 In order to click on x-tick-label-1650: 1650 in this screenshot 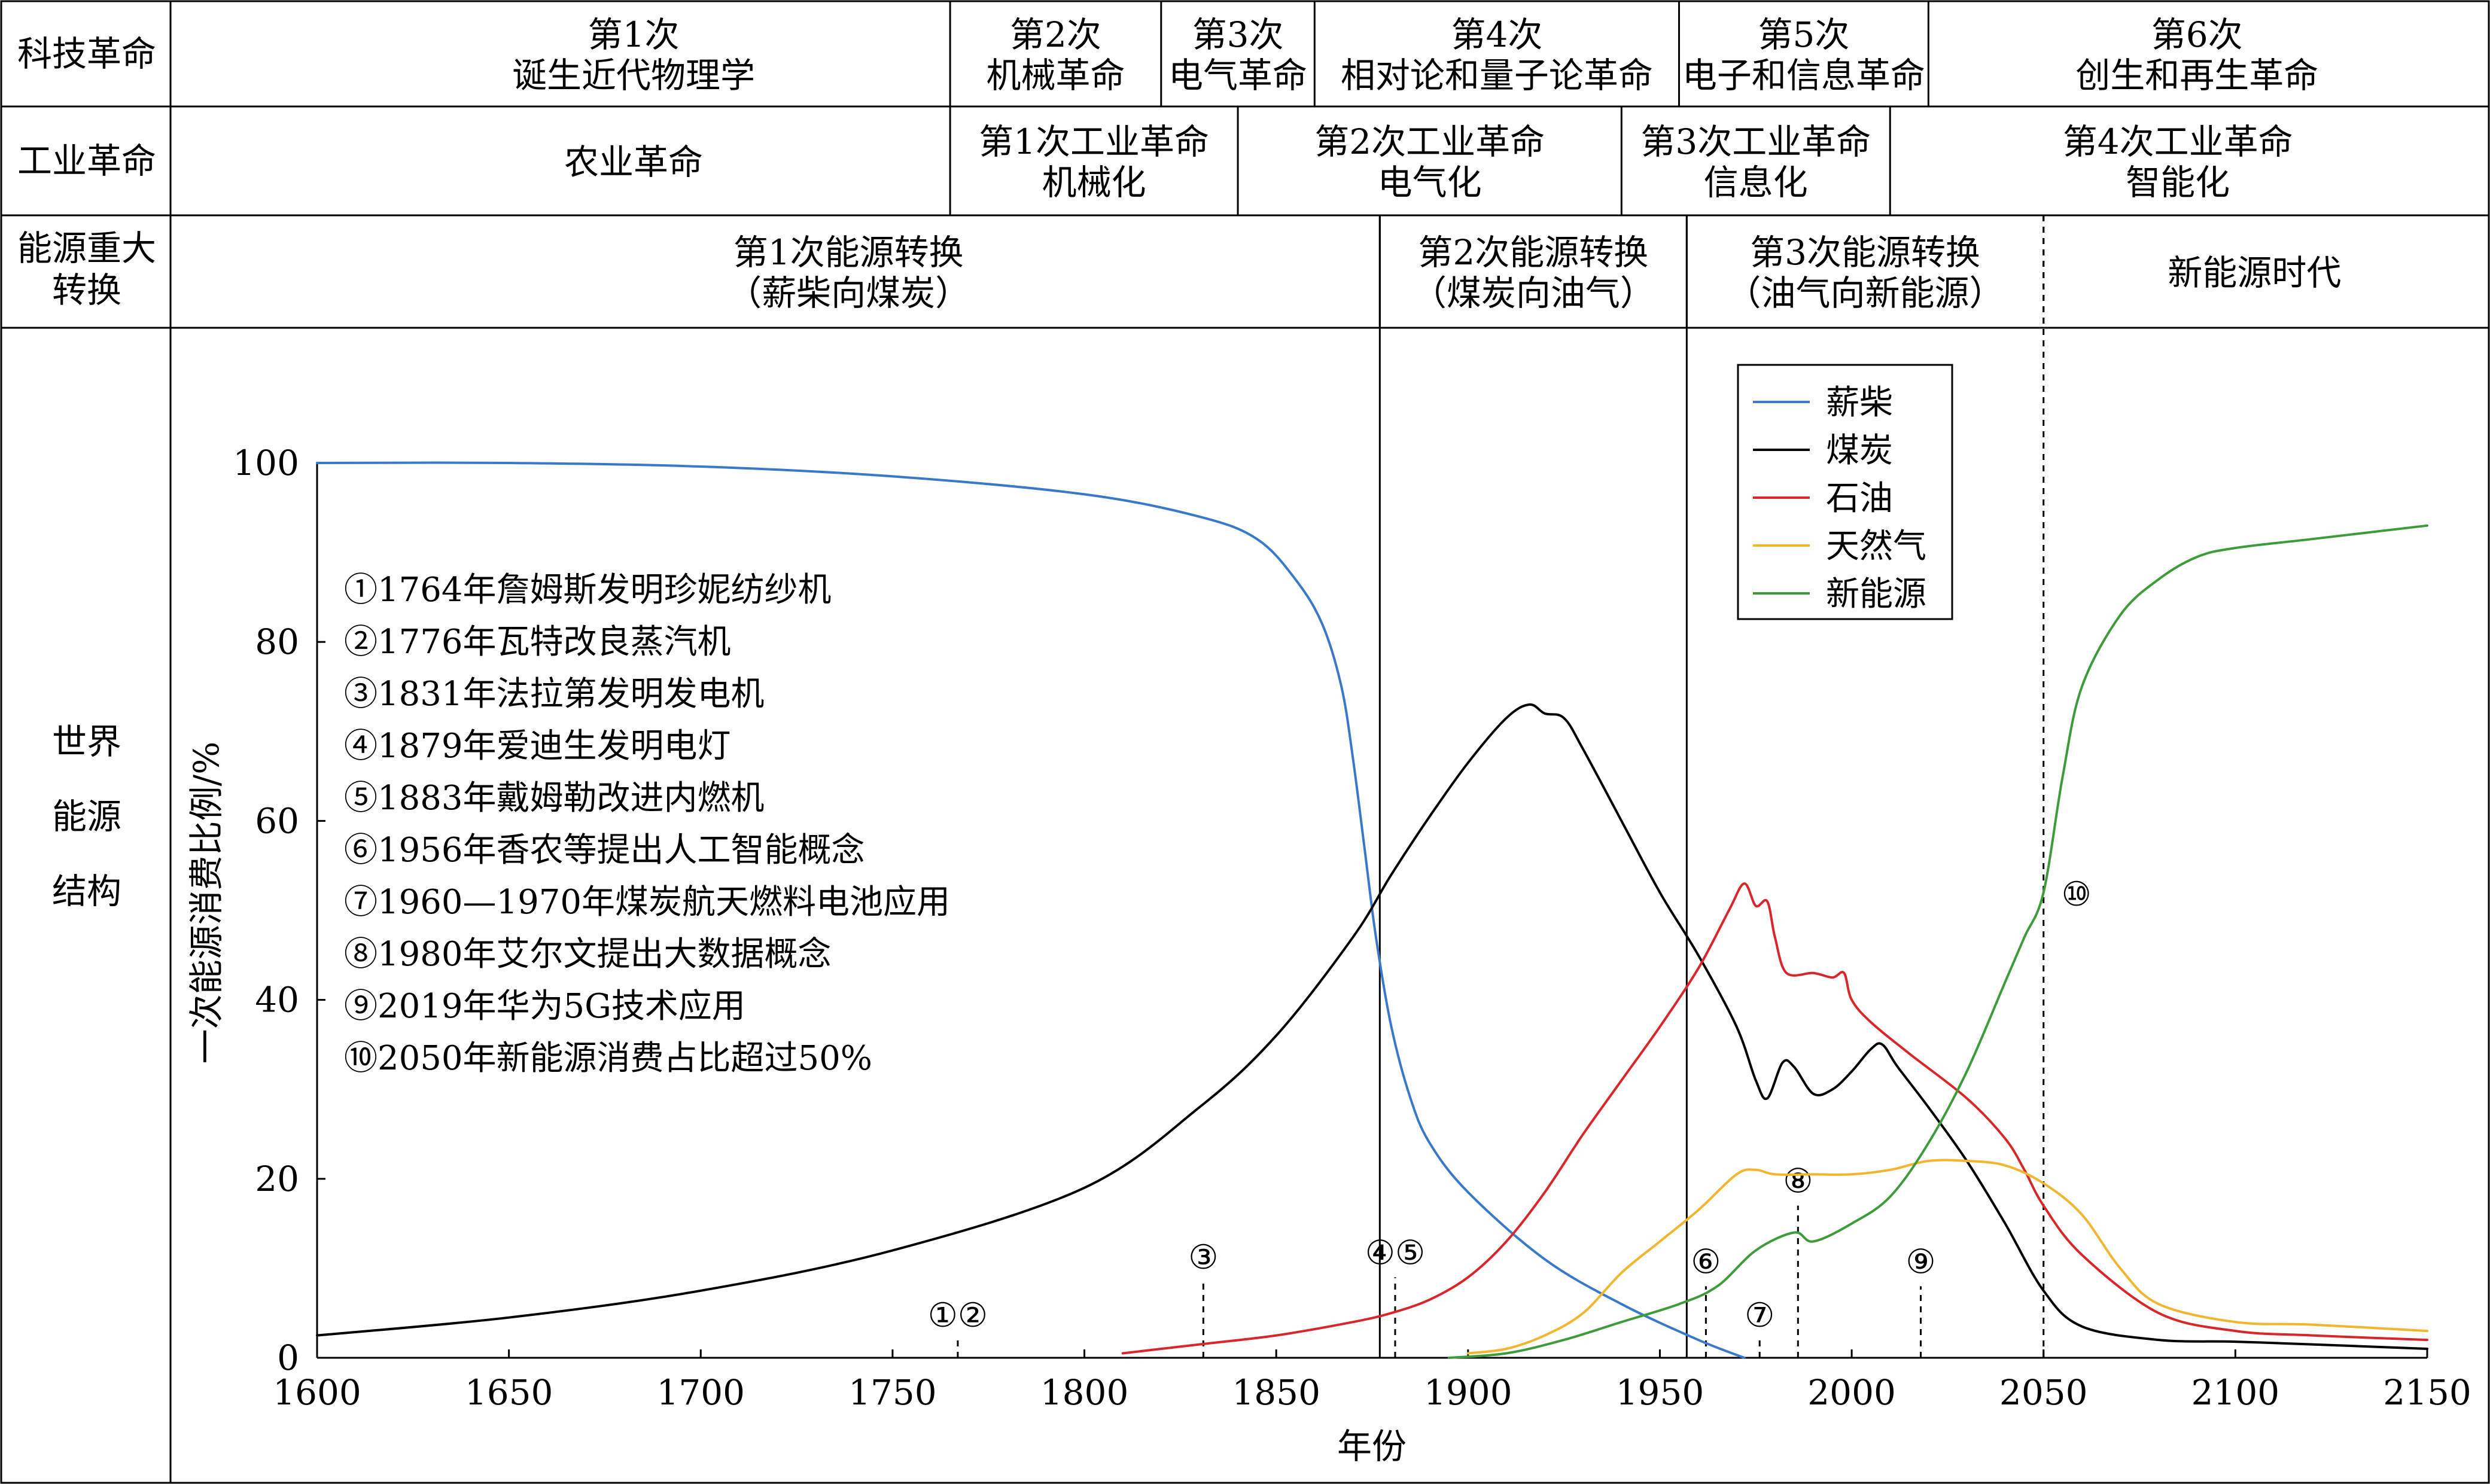, I will do `click(509, 1392)`.